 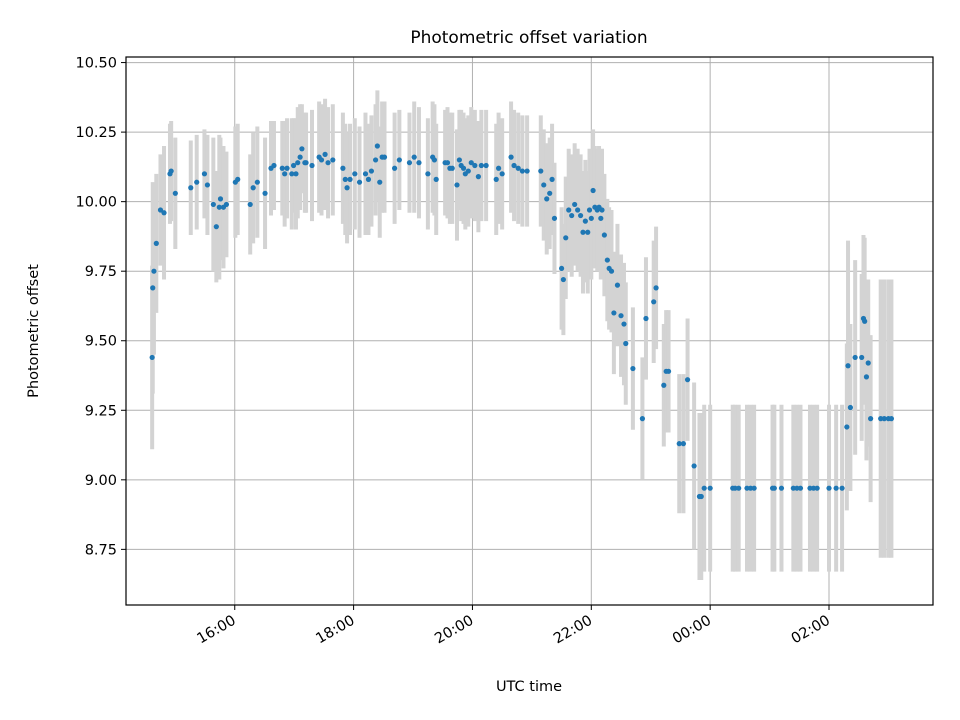 I want to click on x-axis-label: UTC time, so click(x=529, y=687).